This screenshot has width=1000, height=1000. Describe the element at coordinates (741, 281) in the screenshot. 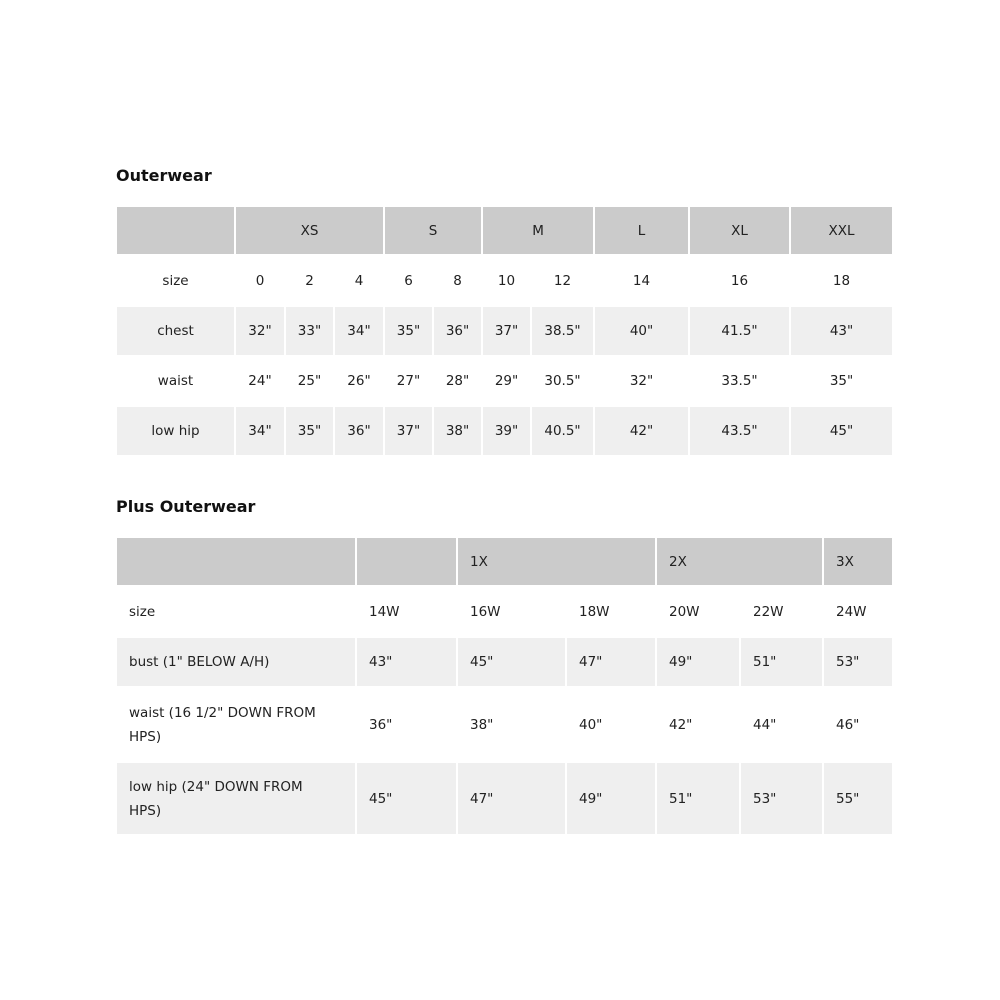

I see `measurement-cell: 16` at that location.